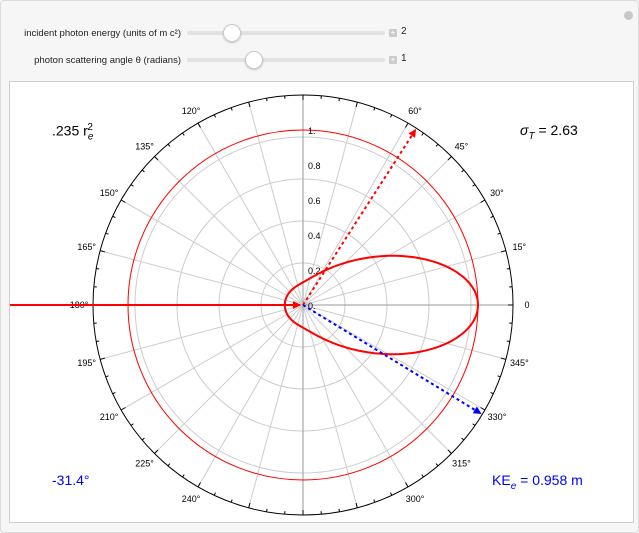 This screenshot has width=639, height=533. I want to click on angle-slider-thumb, so click(254, 60).